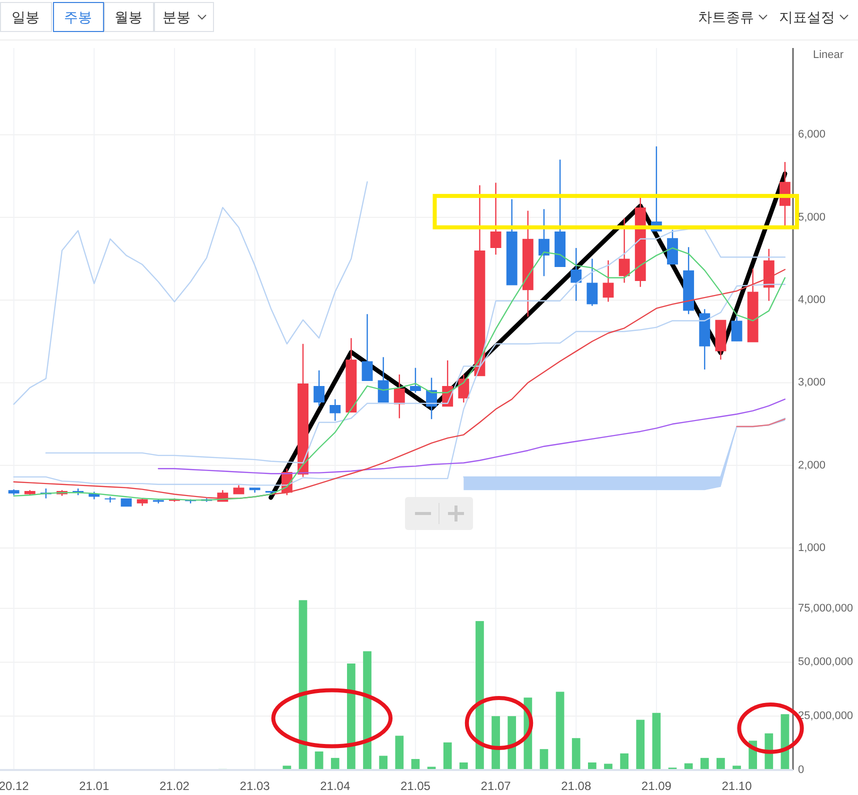  What do you see at coordinates (826, 716) in the screenshot?
I see `y-tick-label: 25,000,000` at bounding box center [826, 716].